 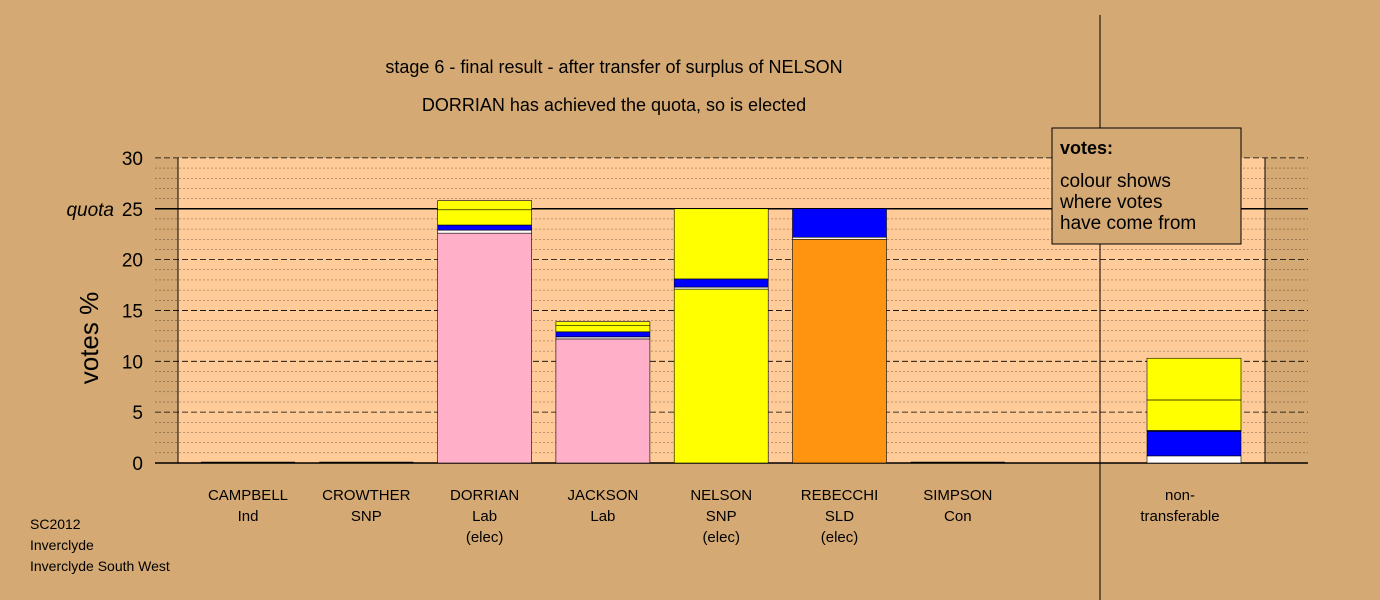 I want to click on legend-heading: votes:, so click(x=1086, y=148).